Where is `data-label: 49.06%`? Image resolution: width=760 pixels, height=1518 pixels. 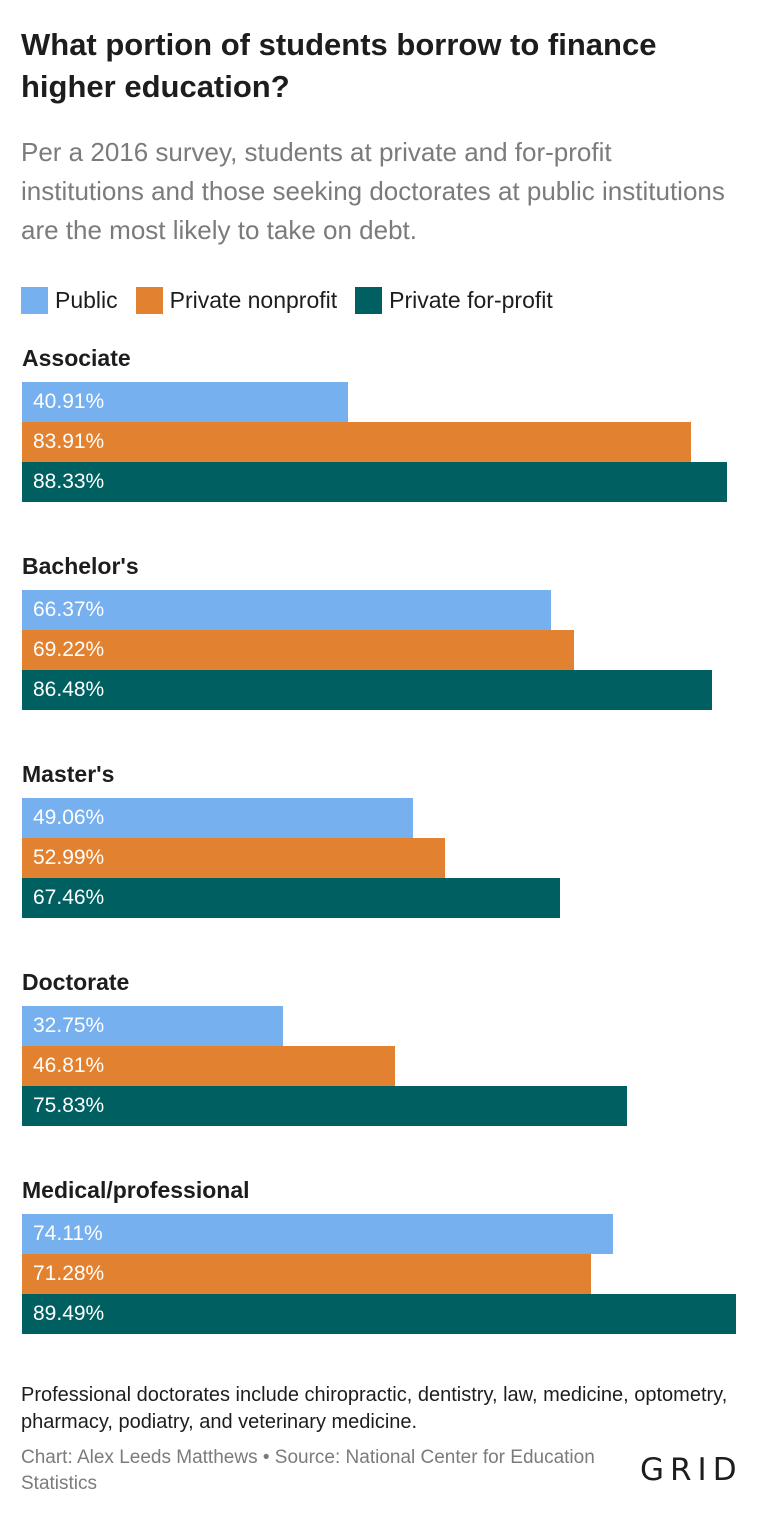
data-label: 49.06% is located at coordinates (69, 817).